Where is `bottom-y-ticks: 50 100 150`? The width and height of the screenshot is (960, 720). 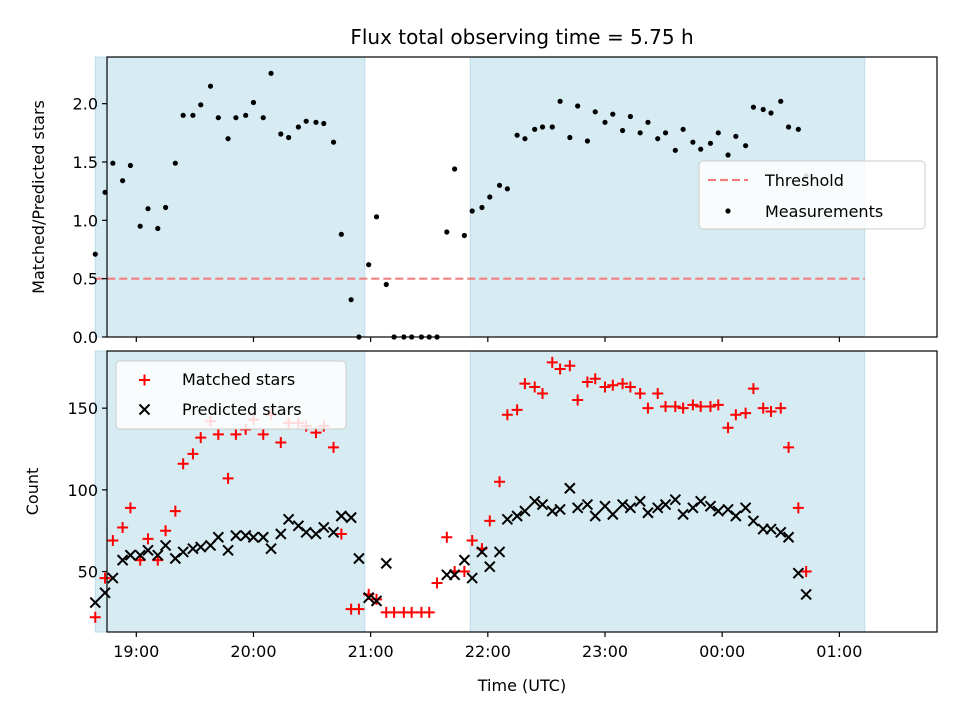 bottom-y-ticks: 50 100 150 is located at coordinates (87, 490).